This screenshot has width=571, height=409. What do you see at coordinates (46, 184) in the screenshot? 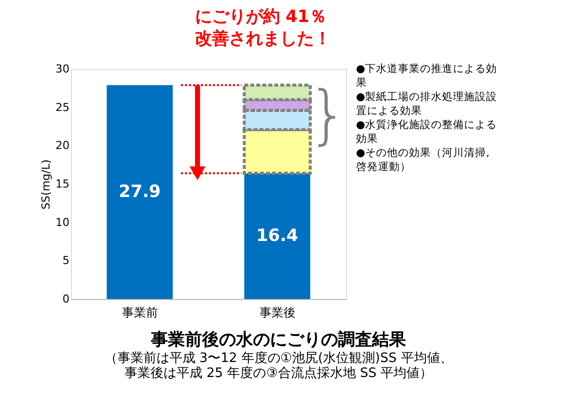
I see `y-axis-title: SS(mg/L)` at bounding box center [46, 184].